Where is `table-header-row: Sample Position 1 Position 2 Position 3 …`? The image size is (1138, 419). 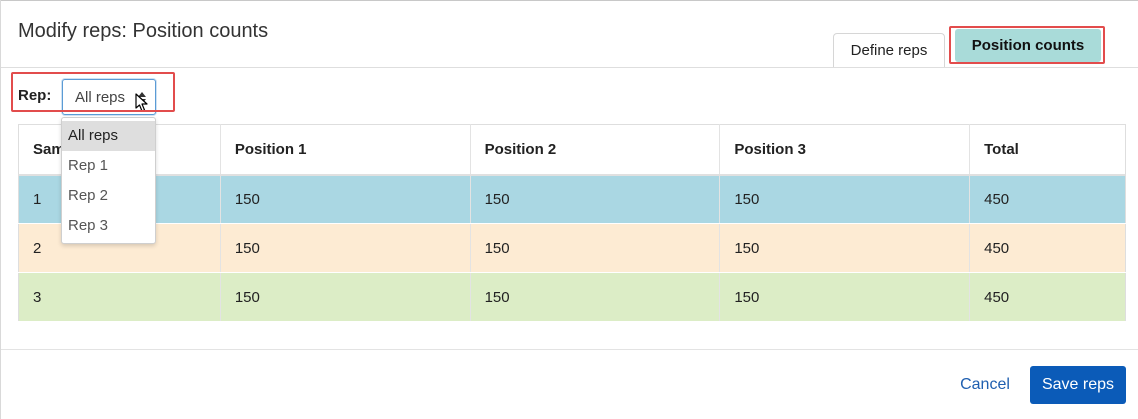 table-header-row: Sample Position 1 Position 2 Position 3 … is located at coordinates (572, 150).